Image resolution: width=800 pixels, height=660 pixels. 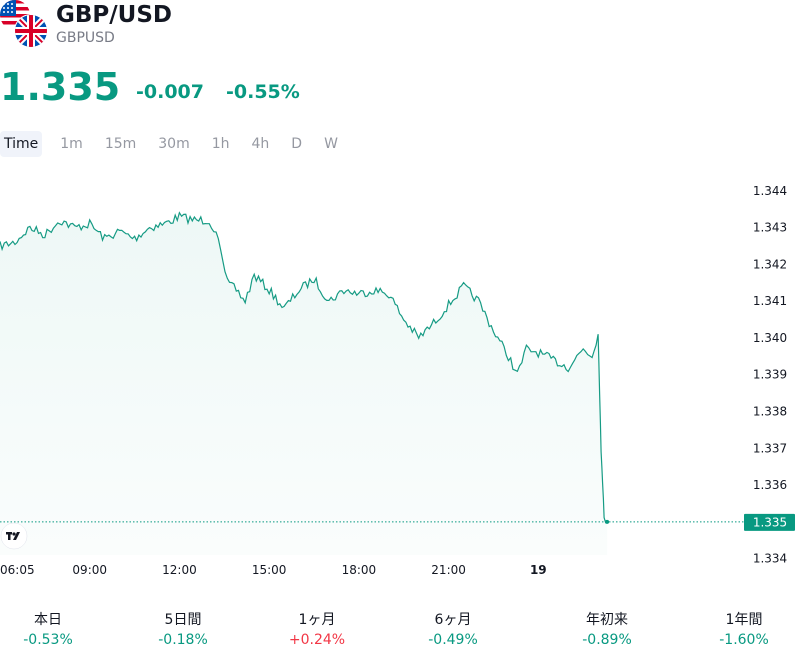 I want to click on x-tick-label: 09:00, so click(x=89, y=570).